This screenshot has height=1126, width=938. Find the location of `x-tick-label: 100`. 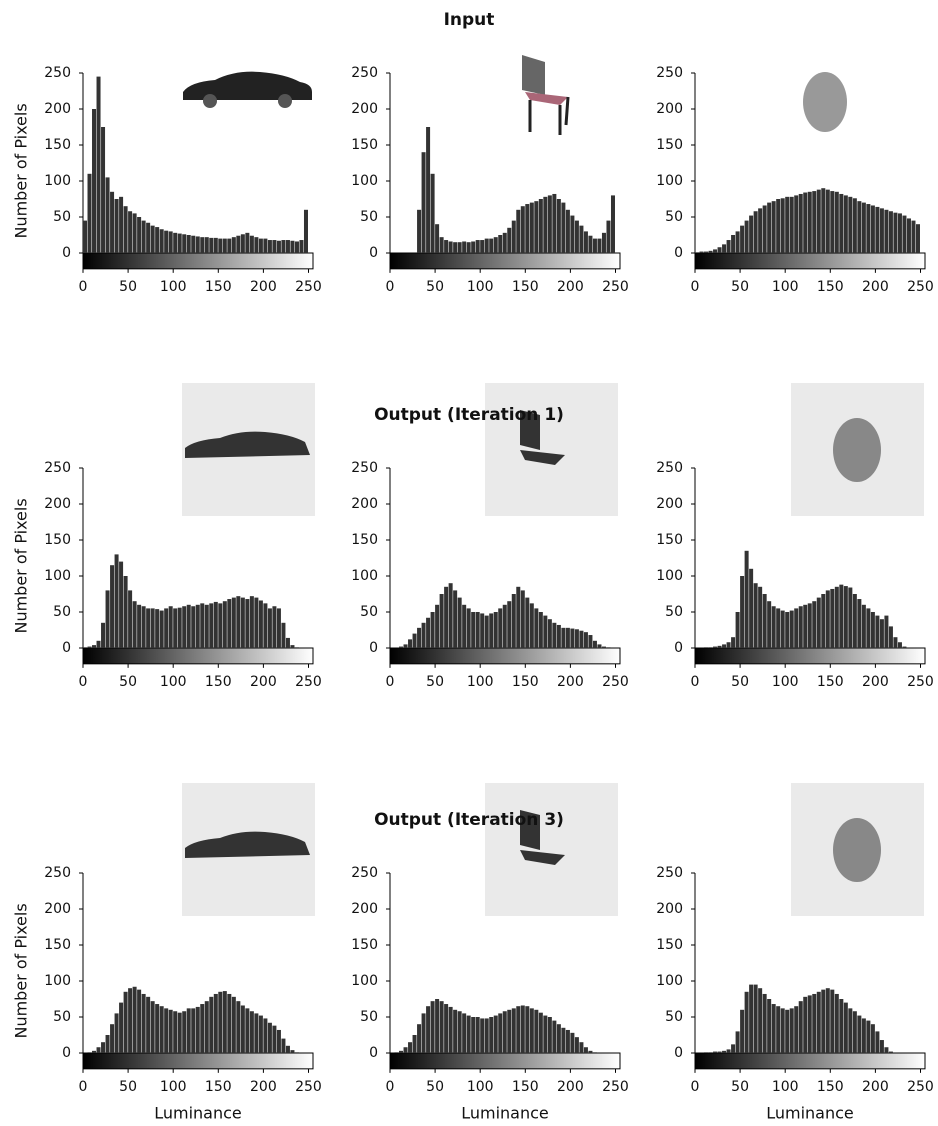

x-tick-label: 100 is located at coordinates (173, 287).